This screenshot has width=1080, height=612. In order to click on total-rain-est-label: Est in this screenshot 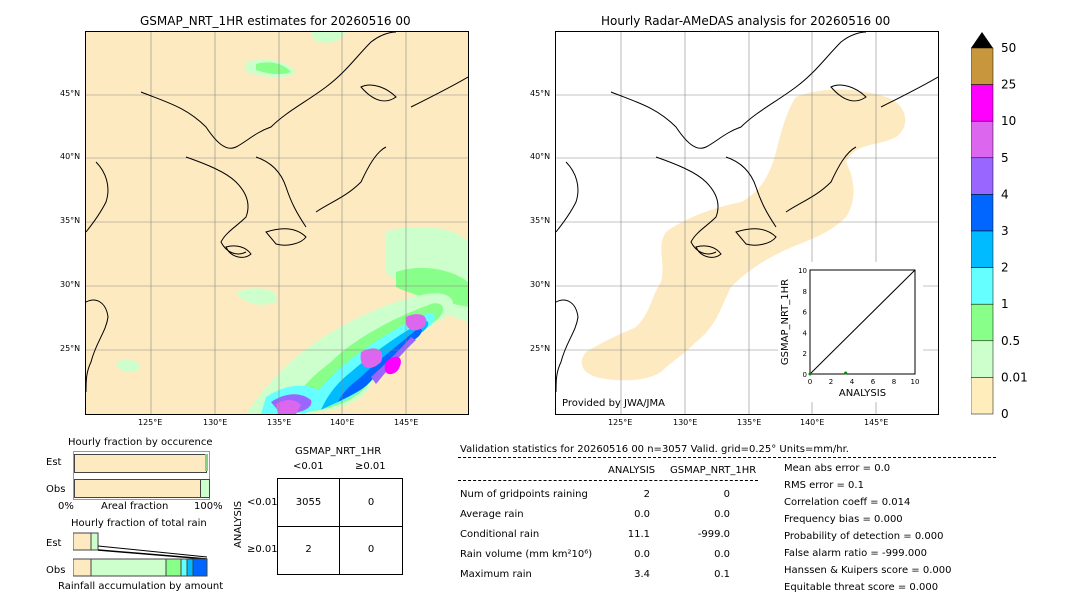, I will do `click(54, 543)`.